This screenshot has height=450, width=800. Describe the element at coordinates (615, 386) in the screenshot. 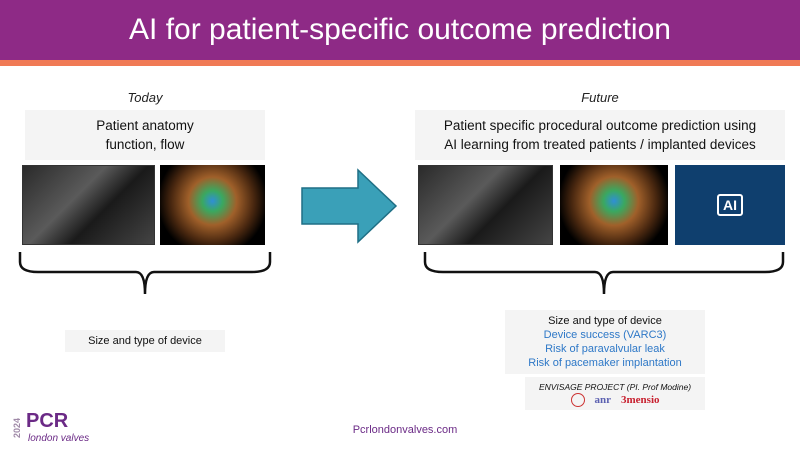

I see `project-name: ENVISAGE PROJECT (PI. Prof Modine)` at that location.